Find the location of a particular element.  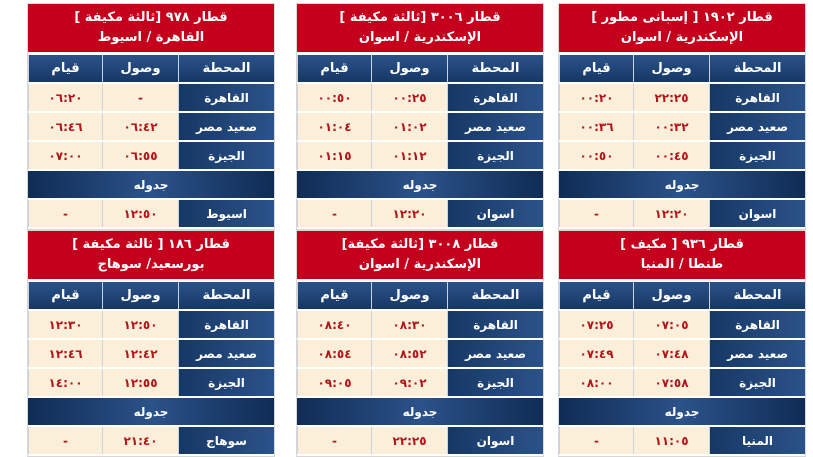

arrival-time: ١٢:٤٢ is located at coordinates (140, 353).